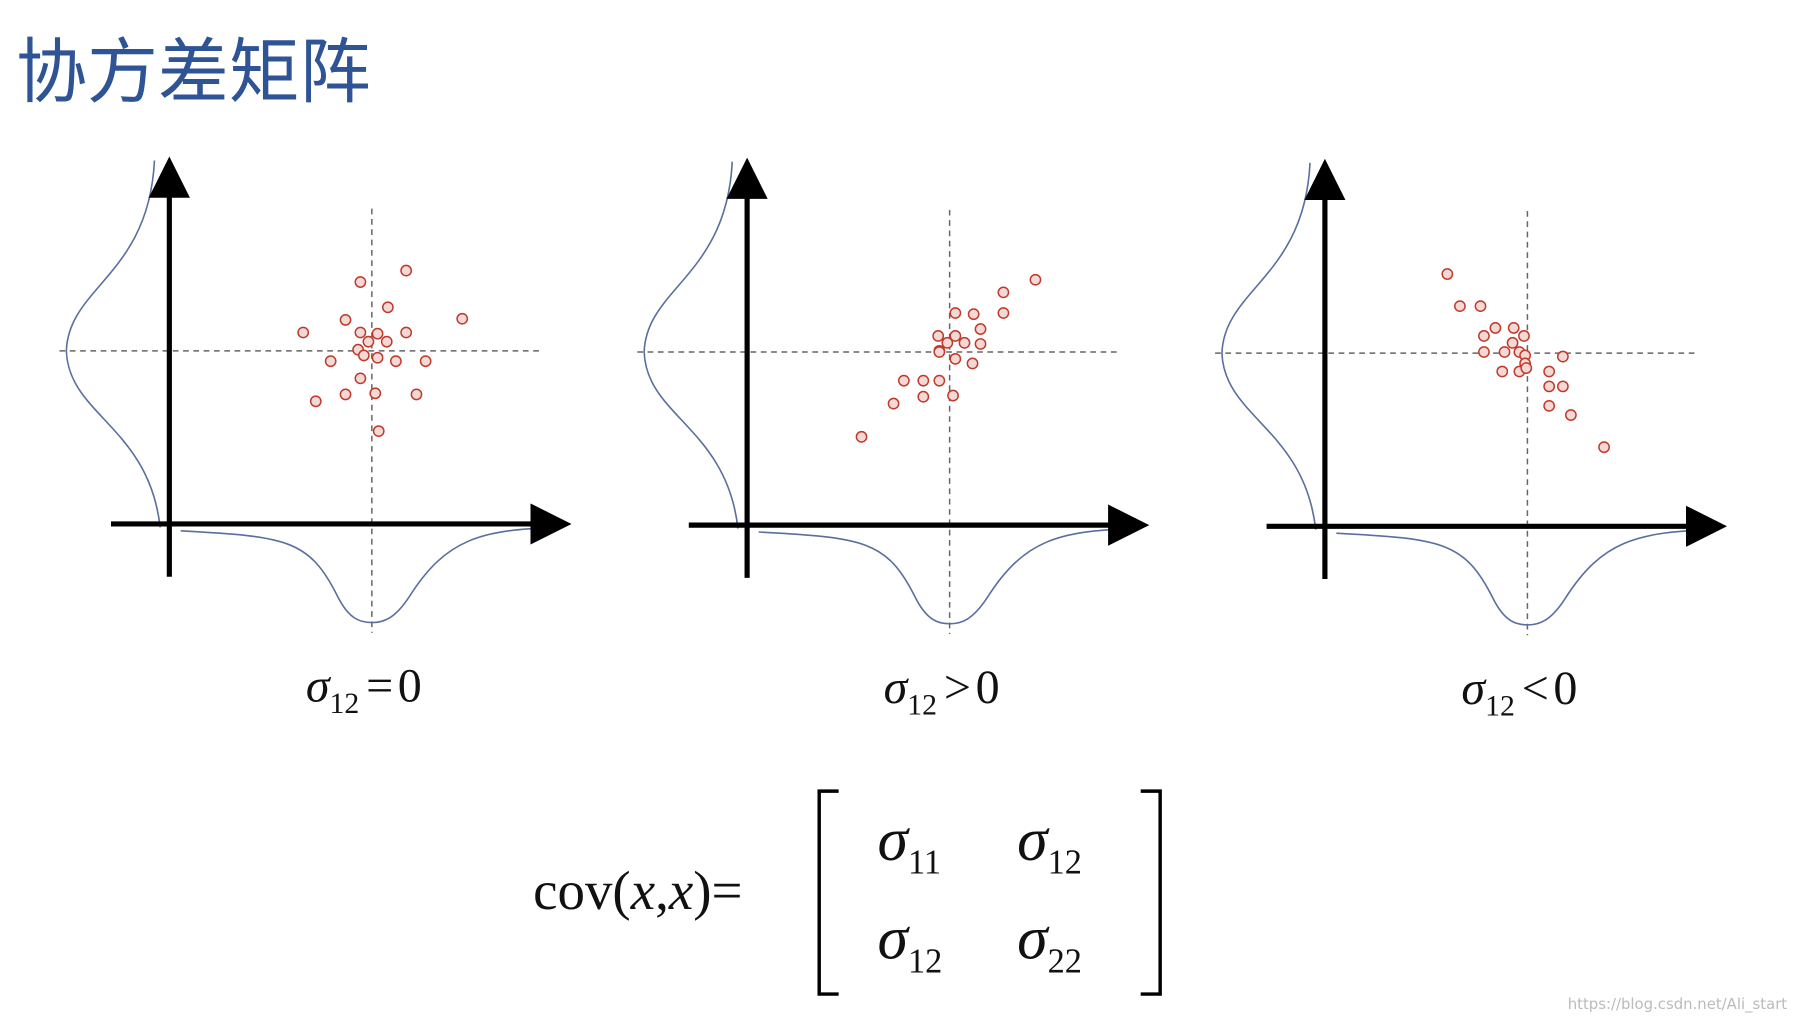  Describe the element at coordinates (924, 863) in the screenshot. I see `entry-sub: 11` at that location.